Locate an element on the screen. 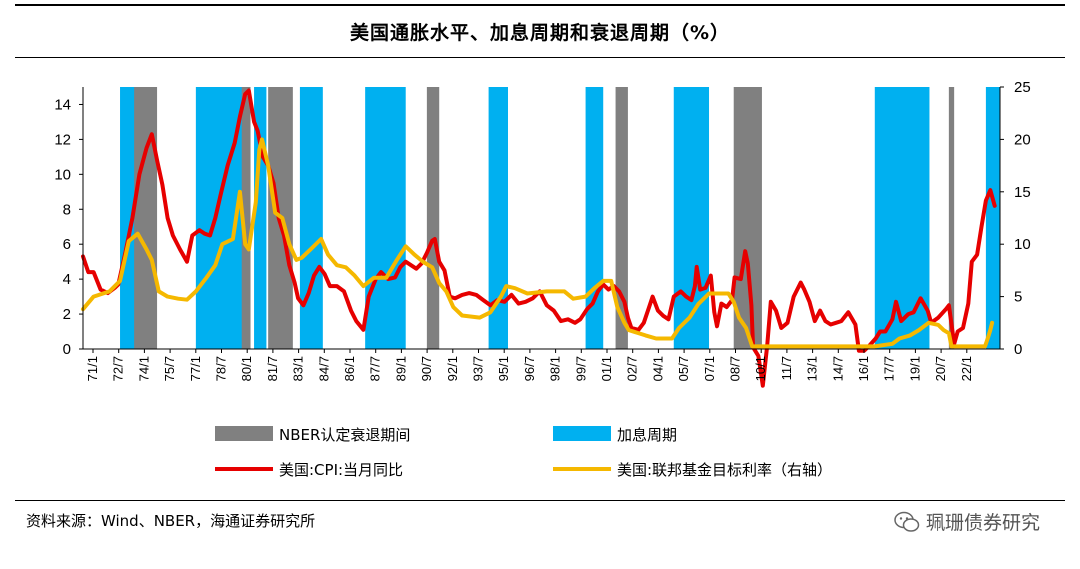 The width and height of the screenshot is (1080, 569). x-tick-label: 22/1 is located at coordinates (966, 368).